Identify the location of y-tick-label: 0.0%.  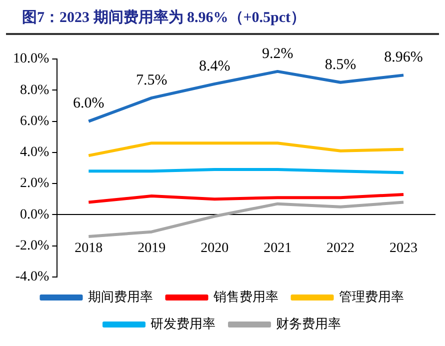
(35, 214).